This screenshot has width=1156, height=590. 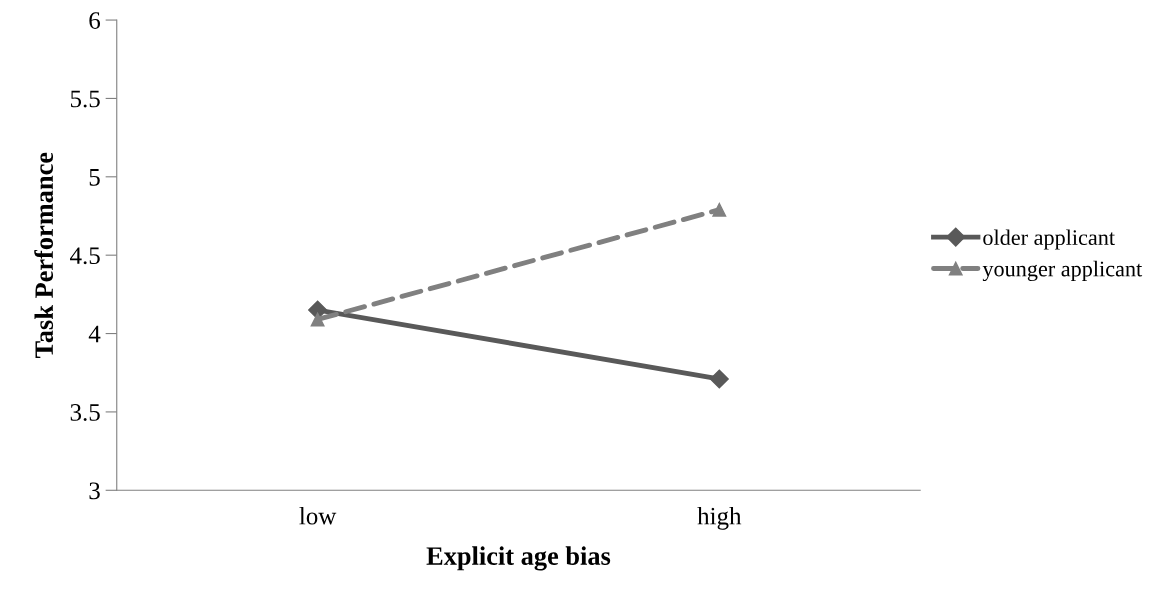 What do you see at coordinates (1049, 239) in the screenshot?
I see `legend-label: older applicant` at bounding box center [1049, 239].